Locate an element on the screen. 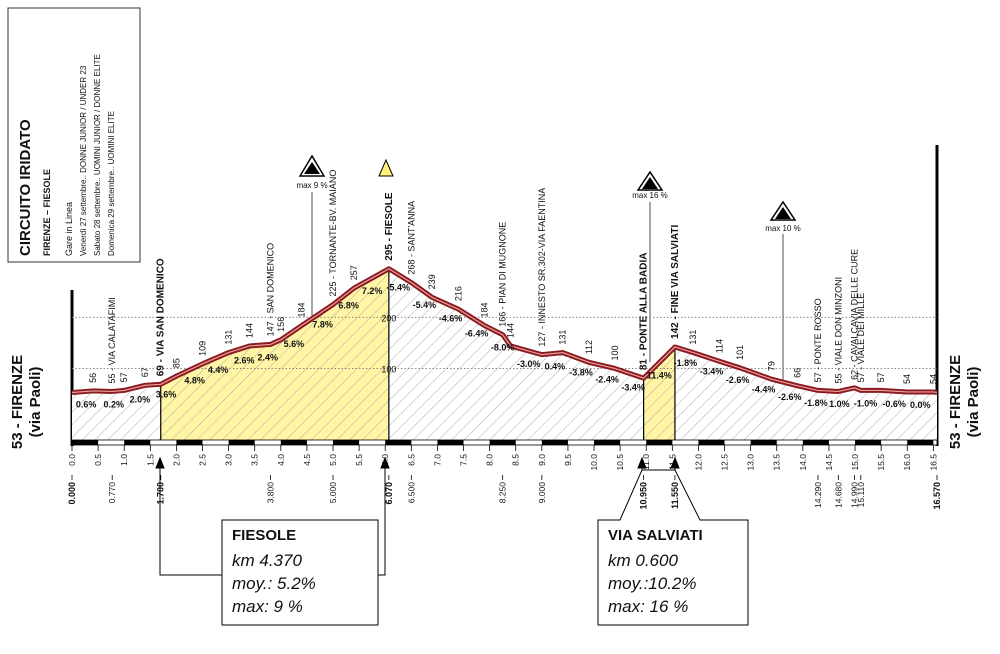 This screenshot has width=1000, height=654. gradient-label: 7.2% is located at coordinates (372, 291).